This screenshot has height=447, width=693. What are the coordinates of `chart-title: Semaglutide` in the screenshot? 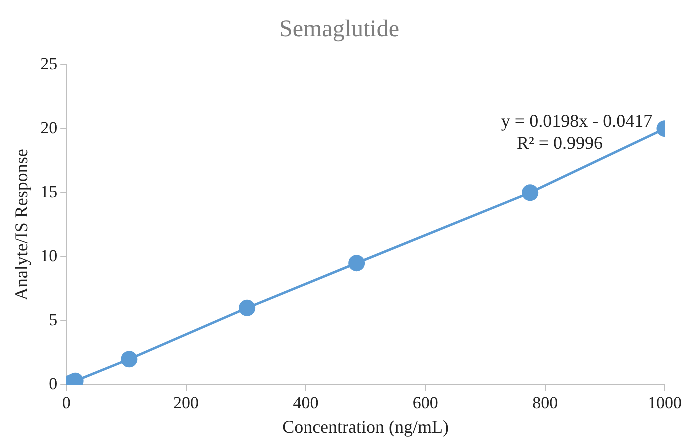 It's located at (340, 29).